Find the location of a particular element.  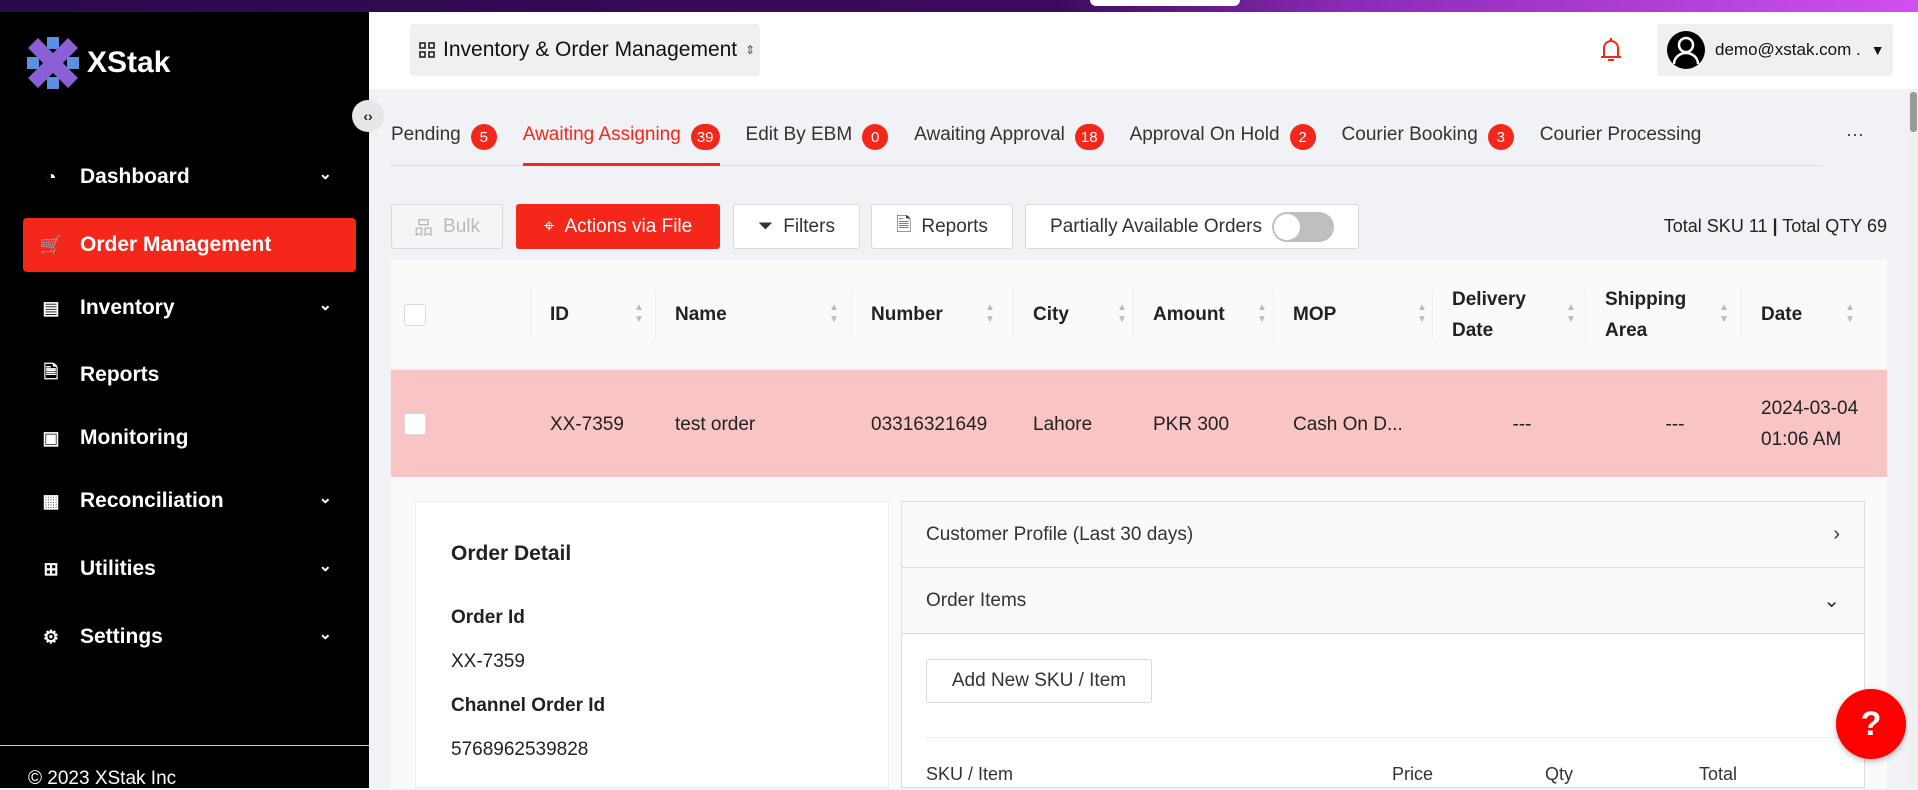

bell-icon is located at coordinates (1611, 50).